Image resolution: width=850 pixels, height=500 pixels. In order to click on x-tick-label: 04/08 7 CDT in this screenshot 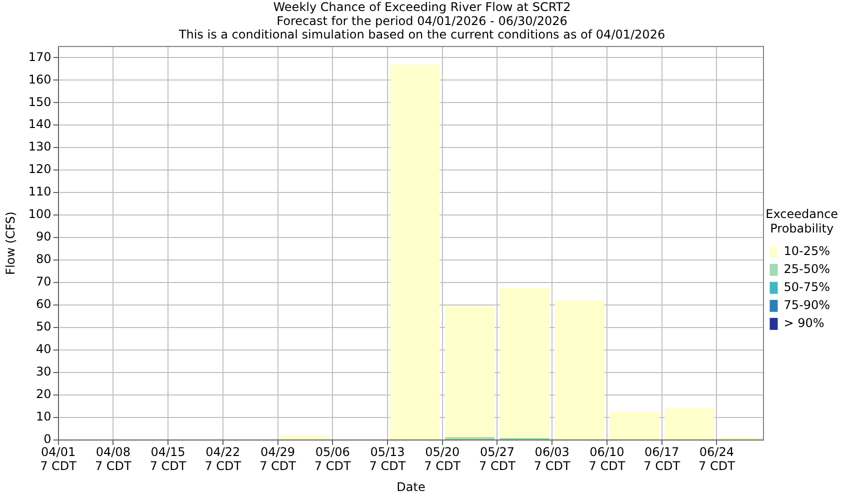, I will do `click(113, 459)`.